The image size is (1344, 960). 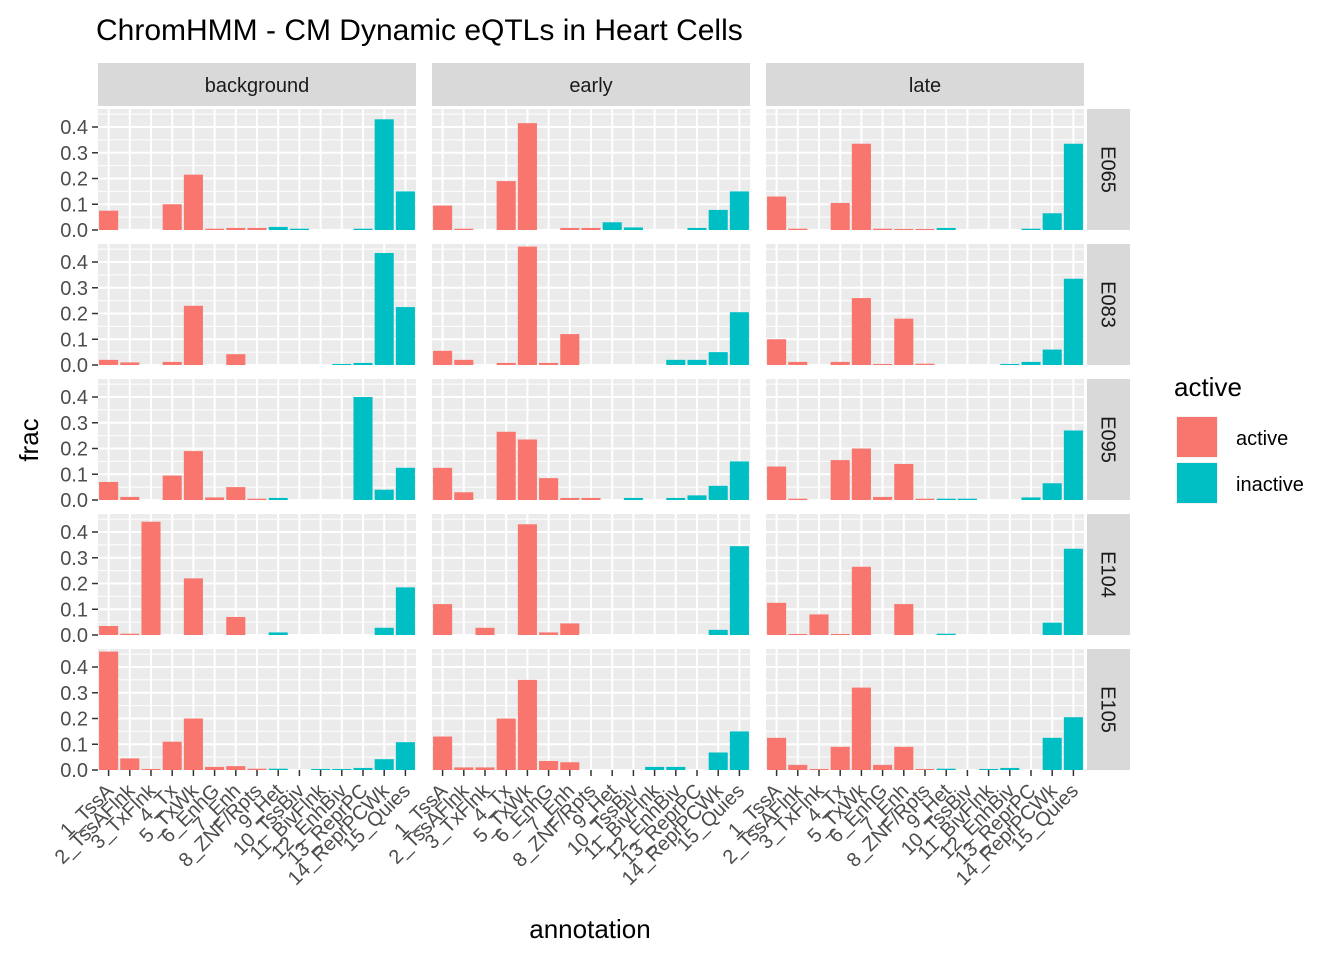 What do you see at coordinates (904, 341) in the screenshot?
I see `bar-E083-late-7_Enh` at bounding box center [904, 341].